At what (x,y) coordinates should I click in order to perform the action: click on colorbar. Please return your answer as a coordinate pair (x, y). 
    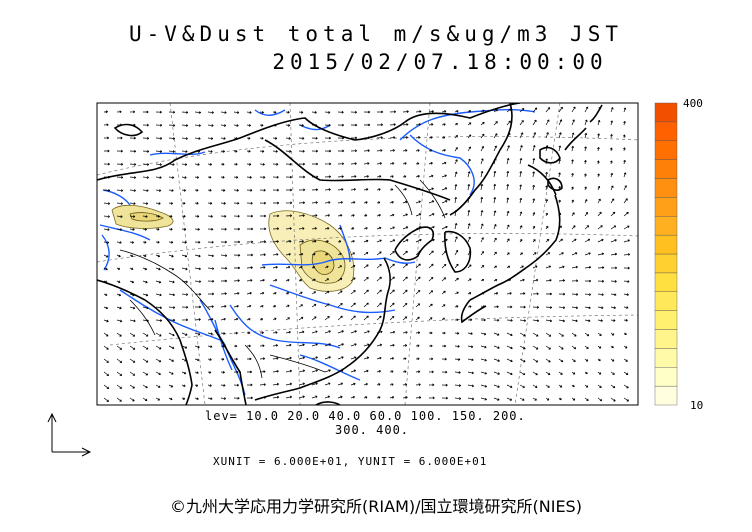
    Looking at the image, I should click on (666, 254).